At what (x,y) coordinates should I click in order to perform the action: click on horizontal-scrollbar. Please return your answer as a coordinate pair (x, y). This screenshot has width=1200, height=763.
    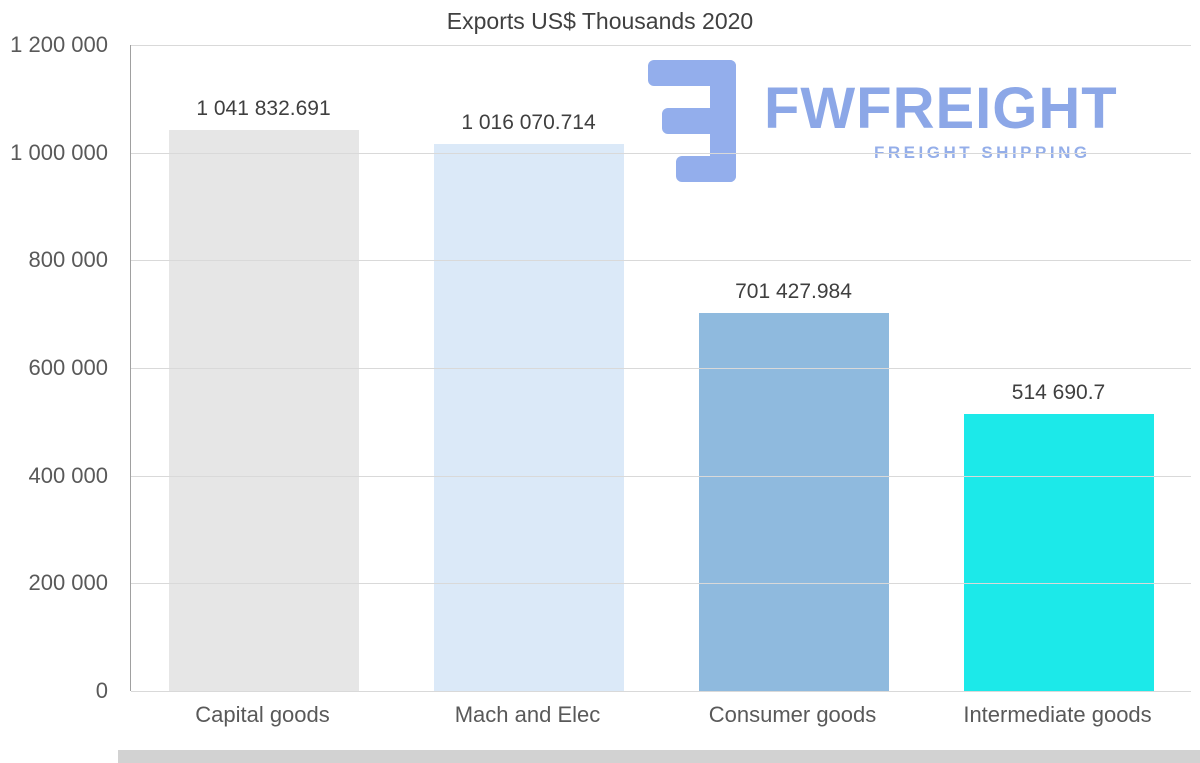
    Looking at the image, I should click on (659, 756).